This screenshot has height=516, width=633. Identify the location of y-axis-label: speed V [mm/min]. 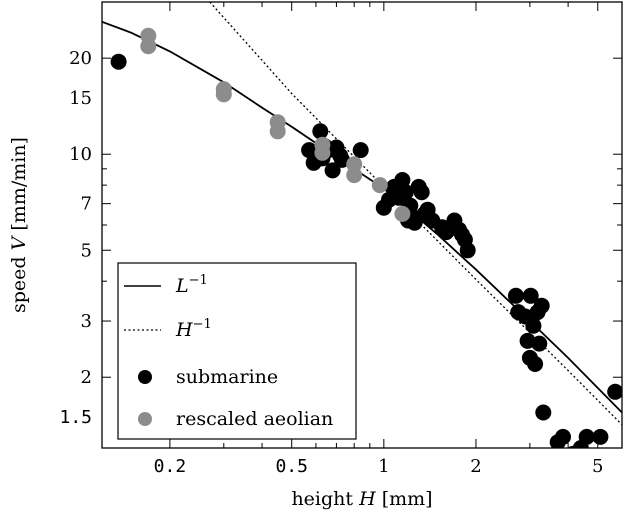
(19, 225).